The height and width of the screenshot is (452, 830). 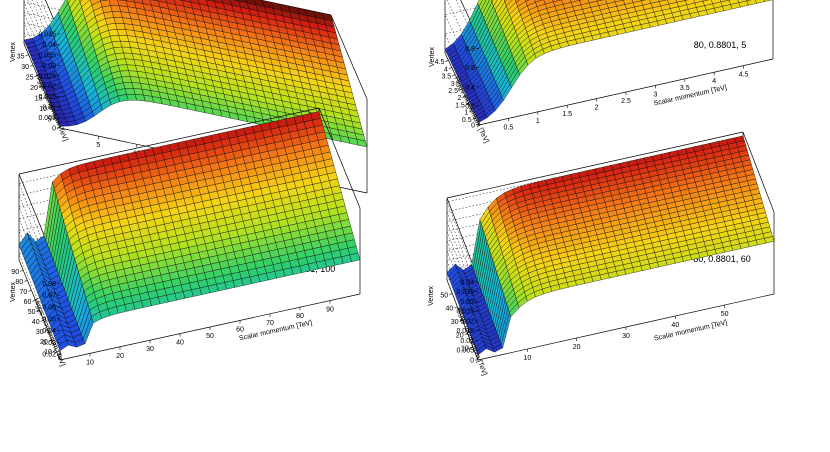 I want to click on z-tick-label: 0.045, so click(x=47, y=35).